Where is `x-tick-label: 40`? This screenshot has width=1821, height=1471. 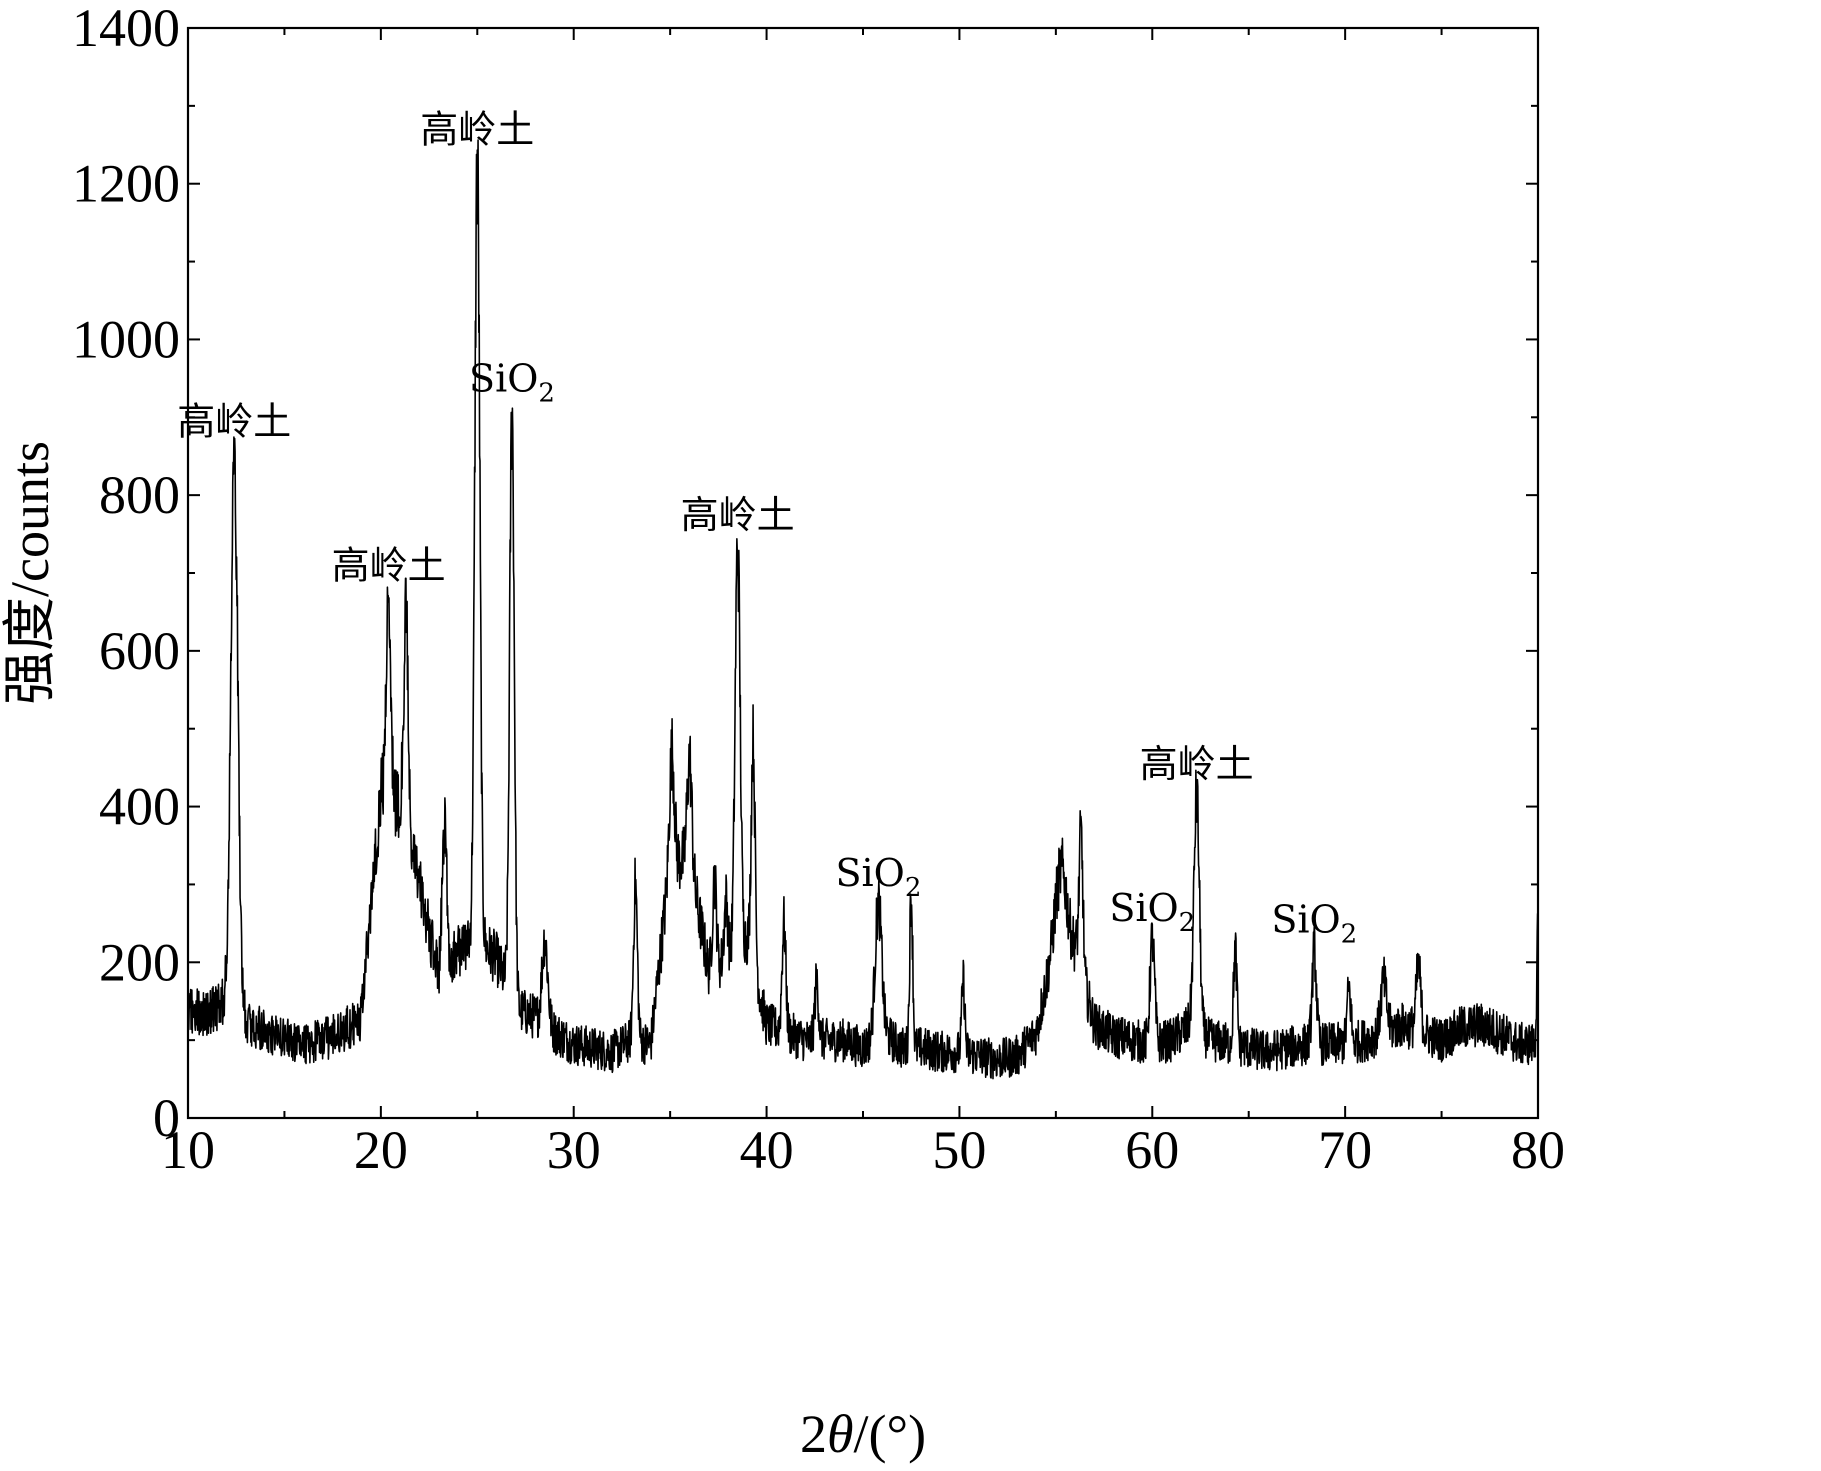
x-tick-label: 40 is located at coordinates (767, 1150).